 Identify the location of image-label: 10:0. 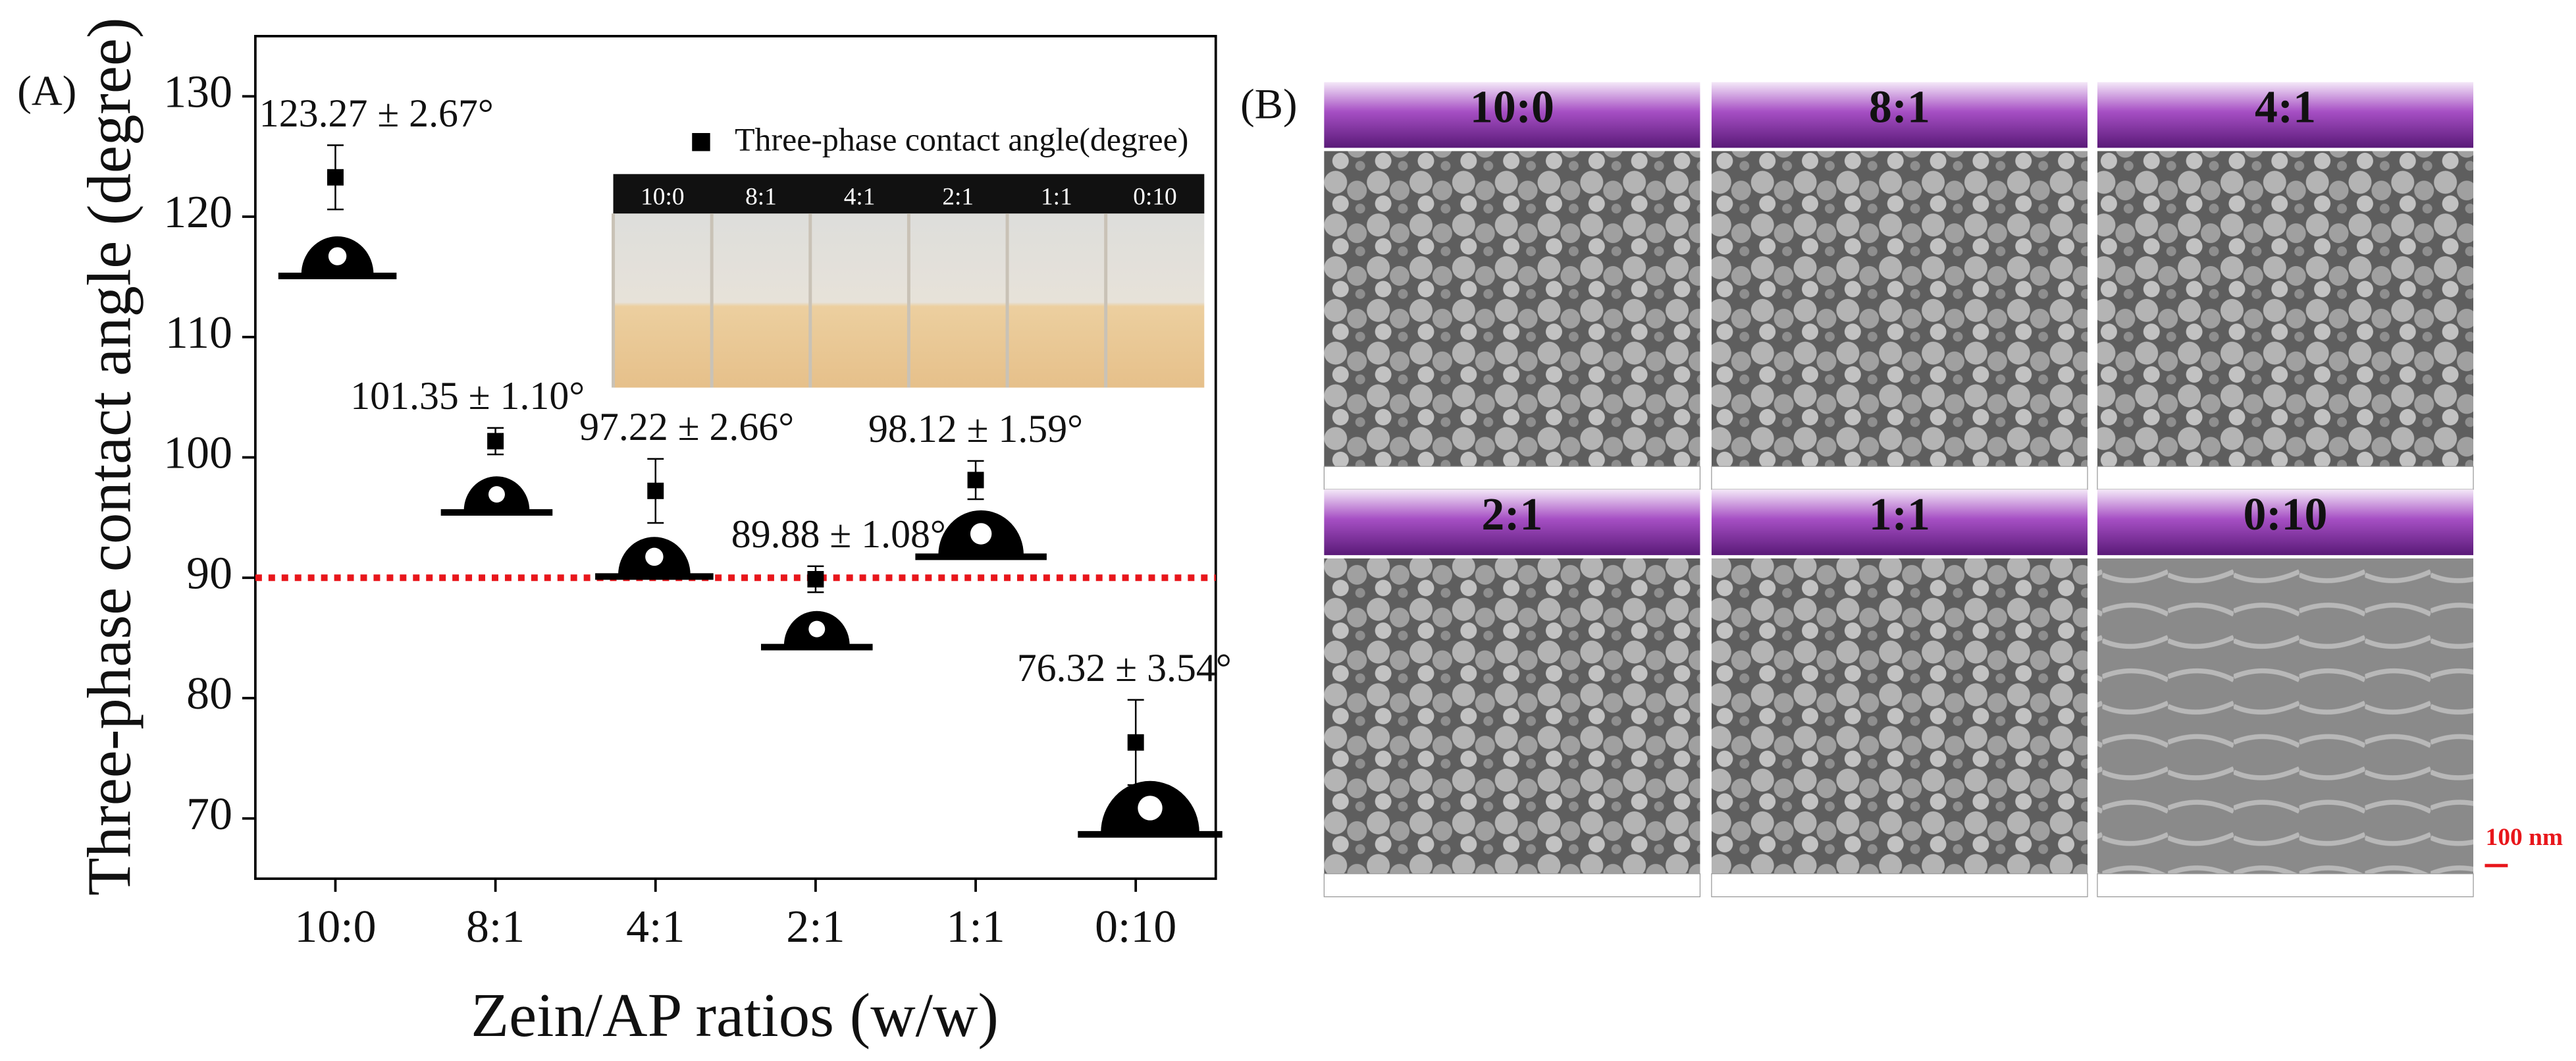
(1512, 107).